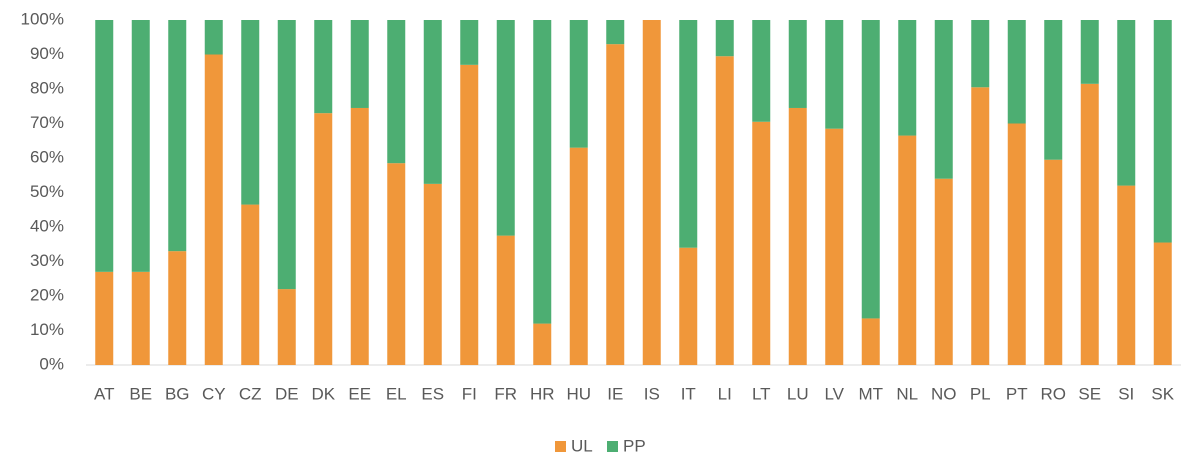  What do you see at coordinates (47, 122) in the screenshot?
I see `y-tick-label: 70%` at bounding box center [47, 122].